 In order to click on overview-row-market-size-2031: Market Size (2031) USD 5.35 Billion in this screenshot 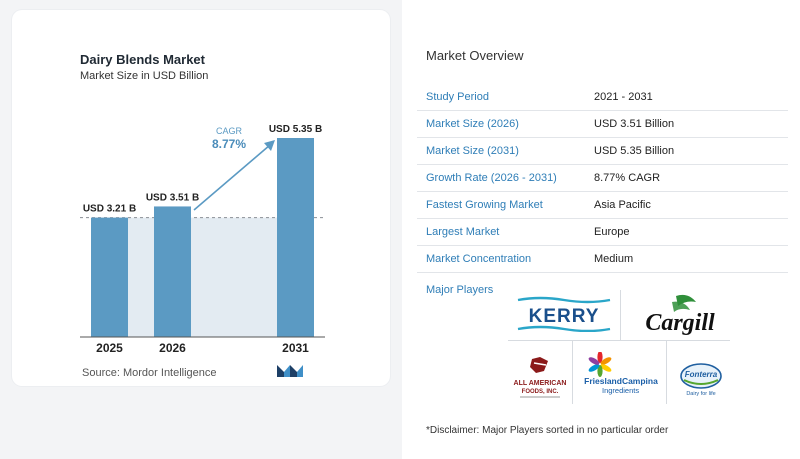, I will do `click(602, 151)`.